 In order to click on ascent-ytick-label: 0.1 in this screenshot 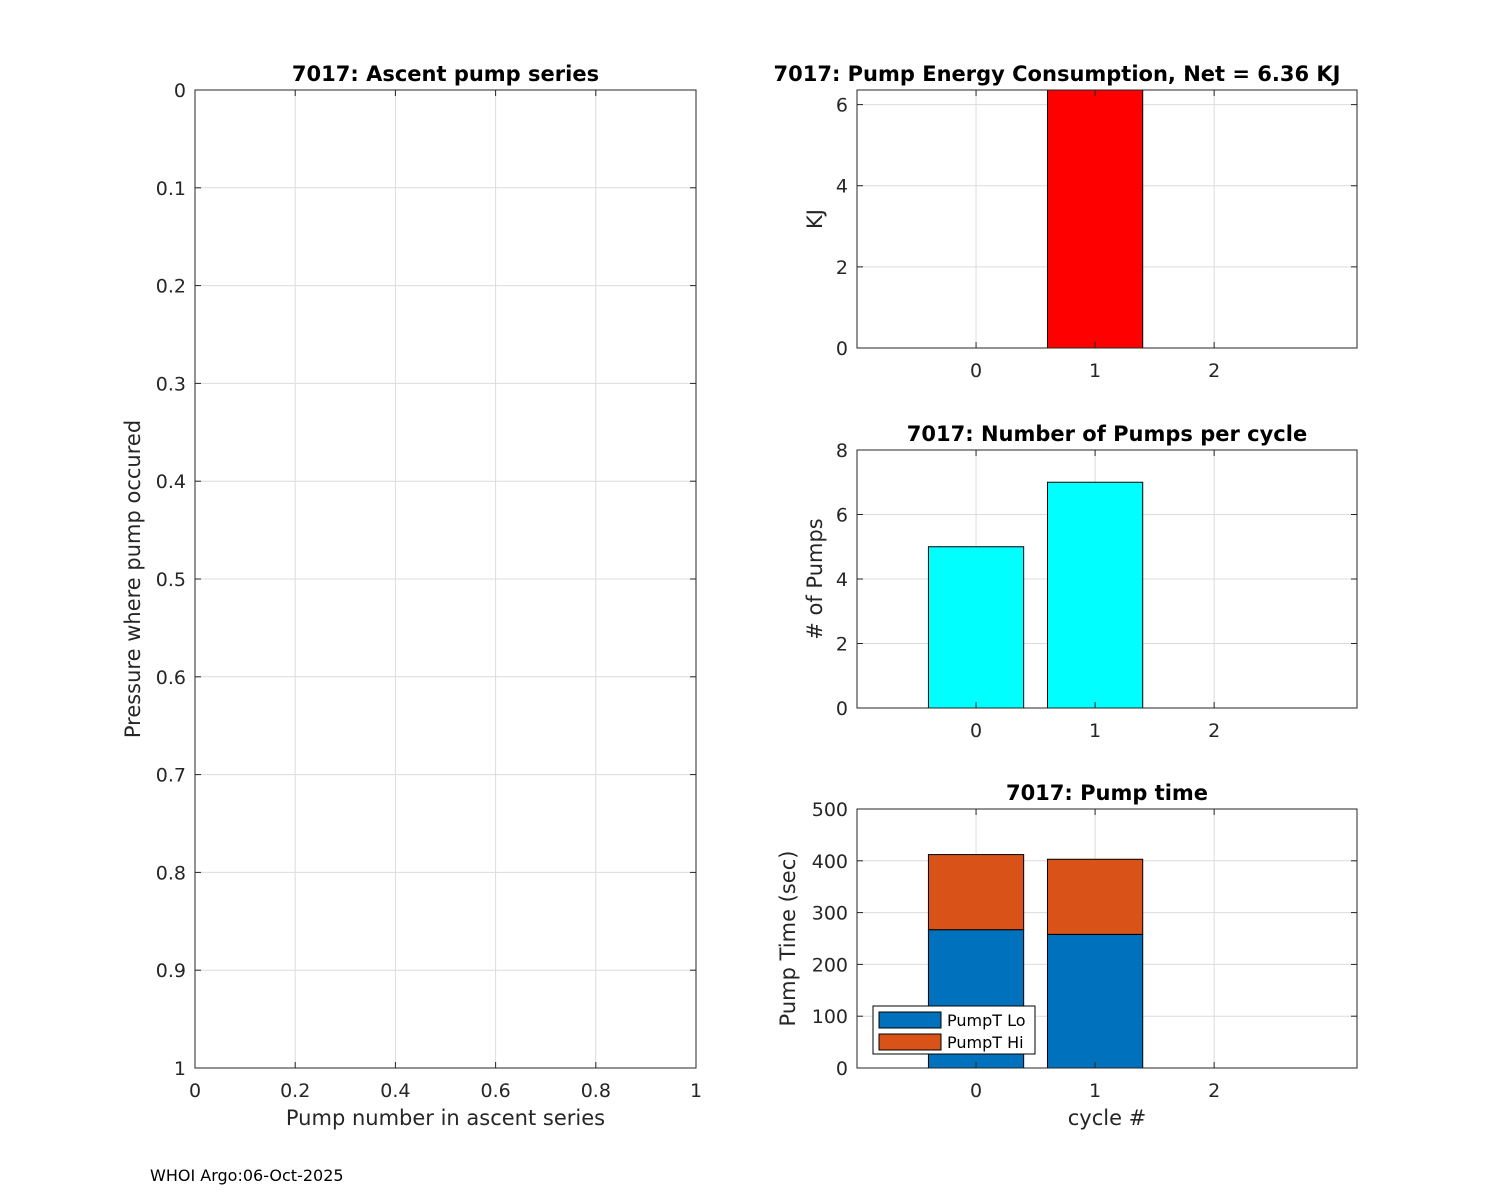, I will do `click(171, 189)`.